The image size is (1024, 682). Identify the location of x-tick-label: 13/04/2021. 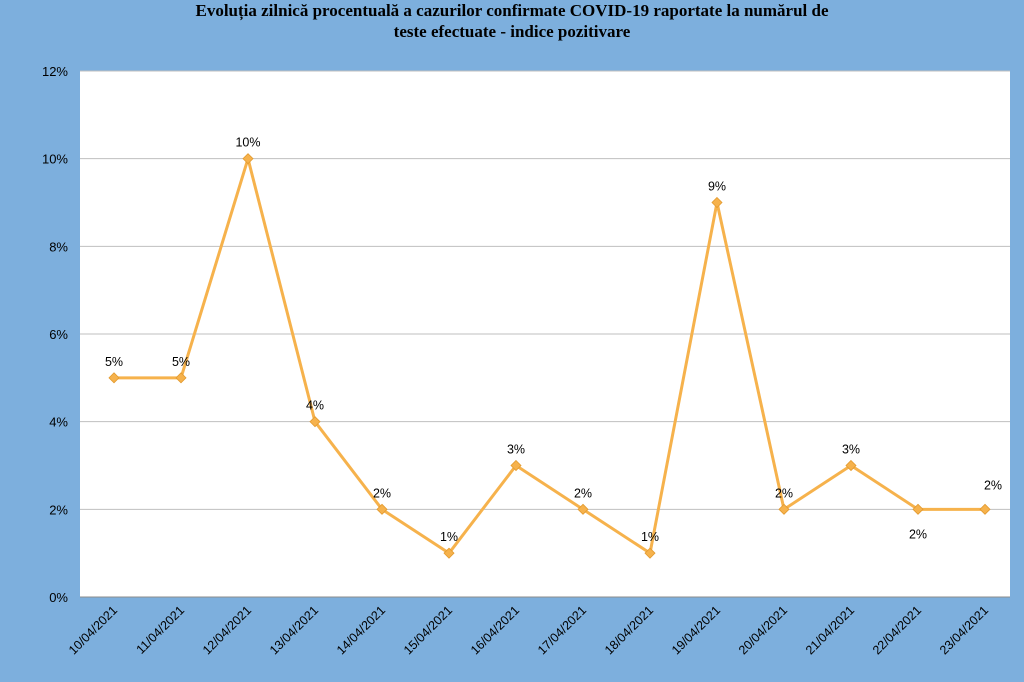
(294, 630).